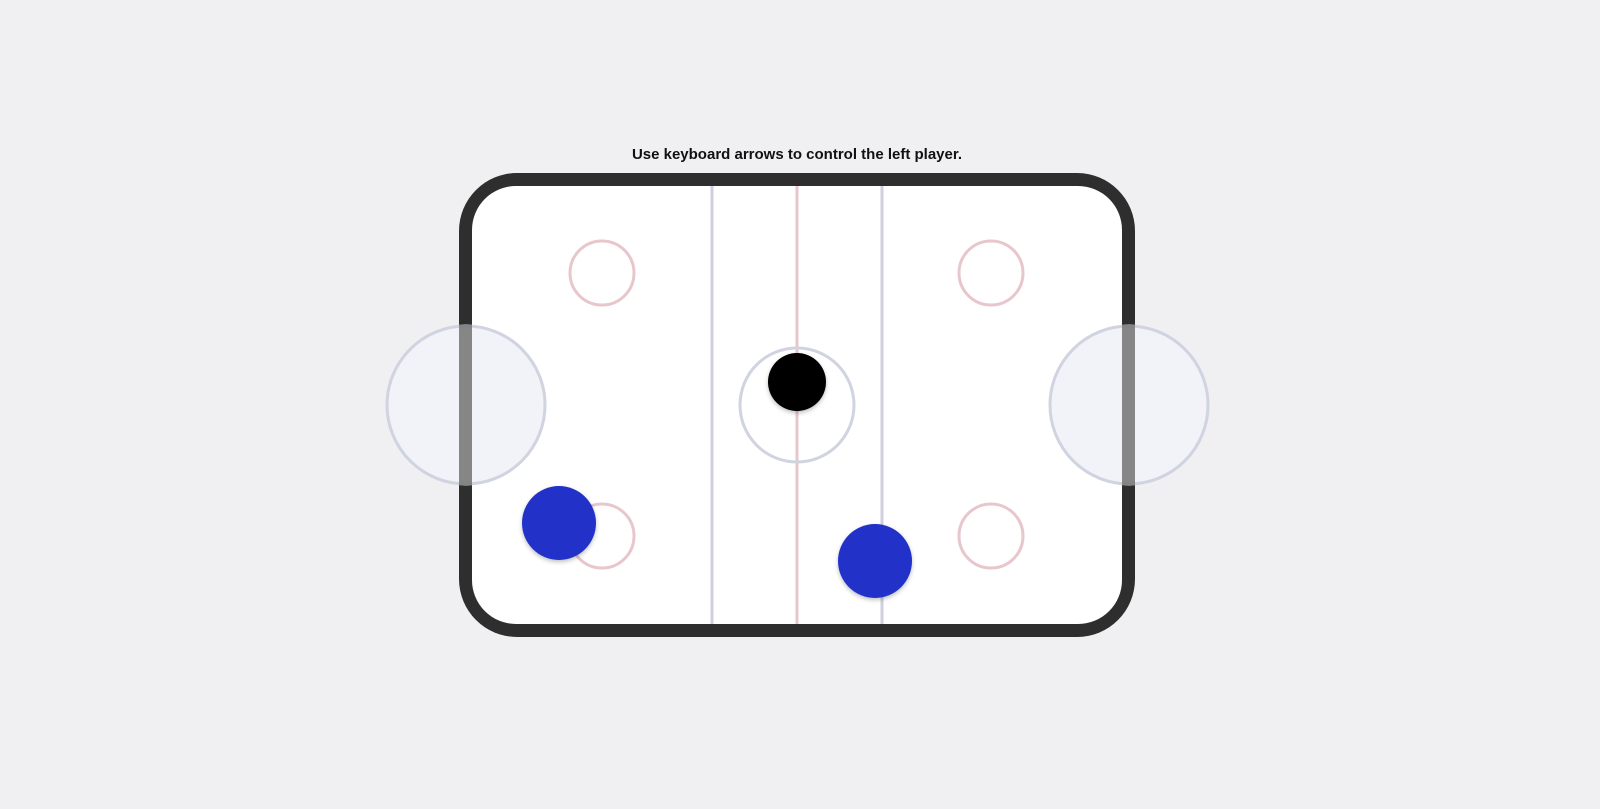 The image size is (1600, 809). I want to click on right-player, so click(875, 561).